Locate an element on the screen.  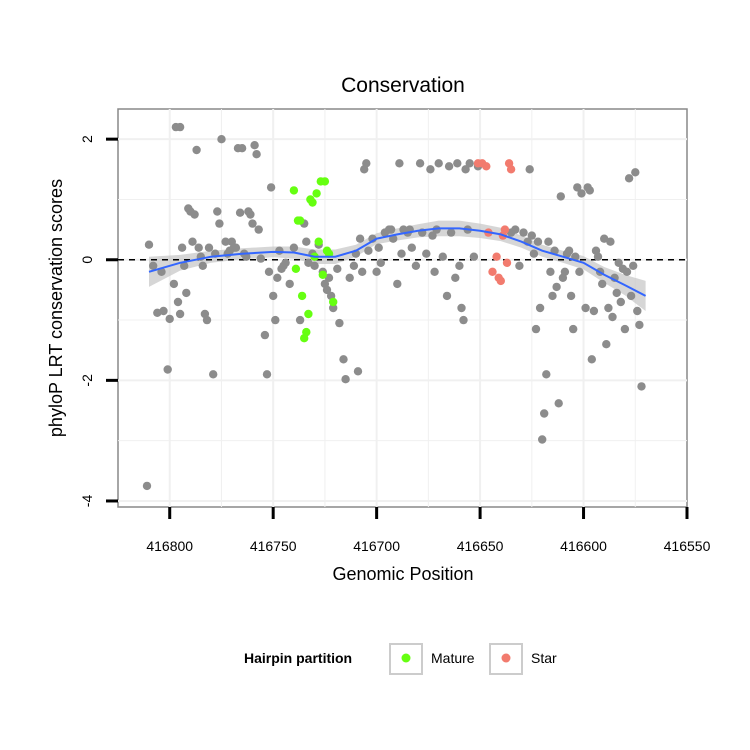
smooth-curve is located at coordinates (397, 262).